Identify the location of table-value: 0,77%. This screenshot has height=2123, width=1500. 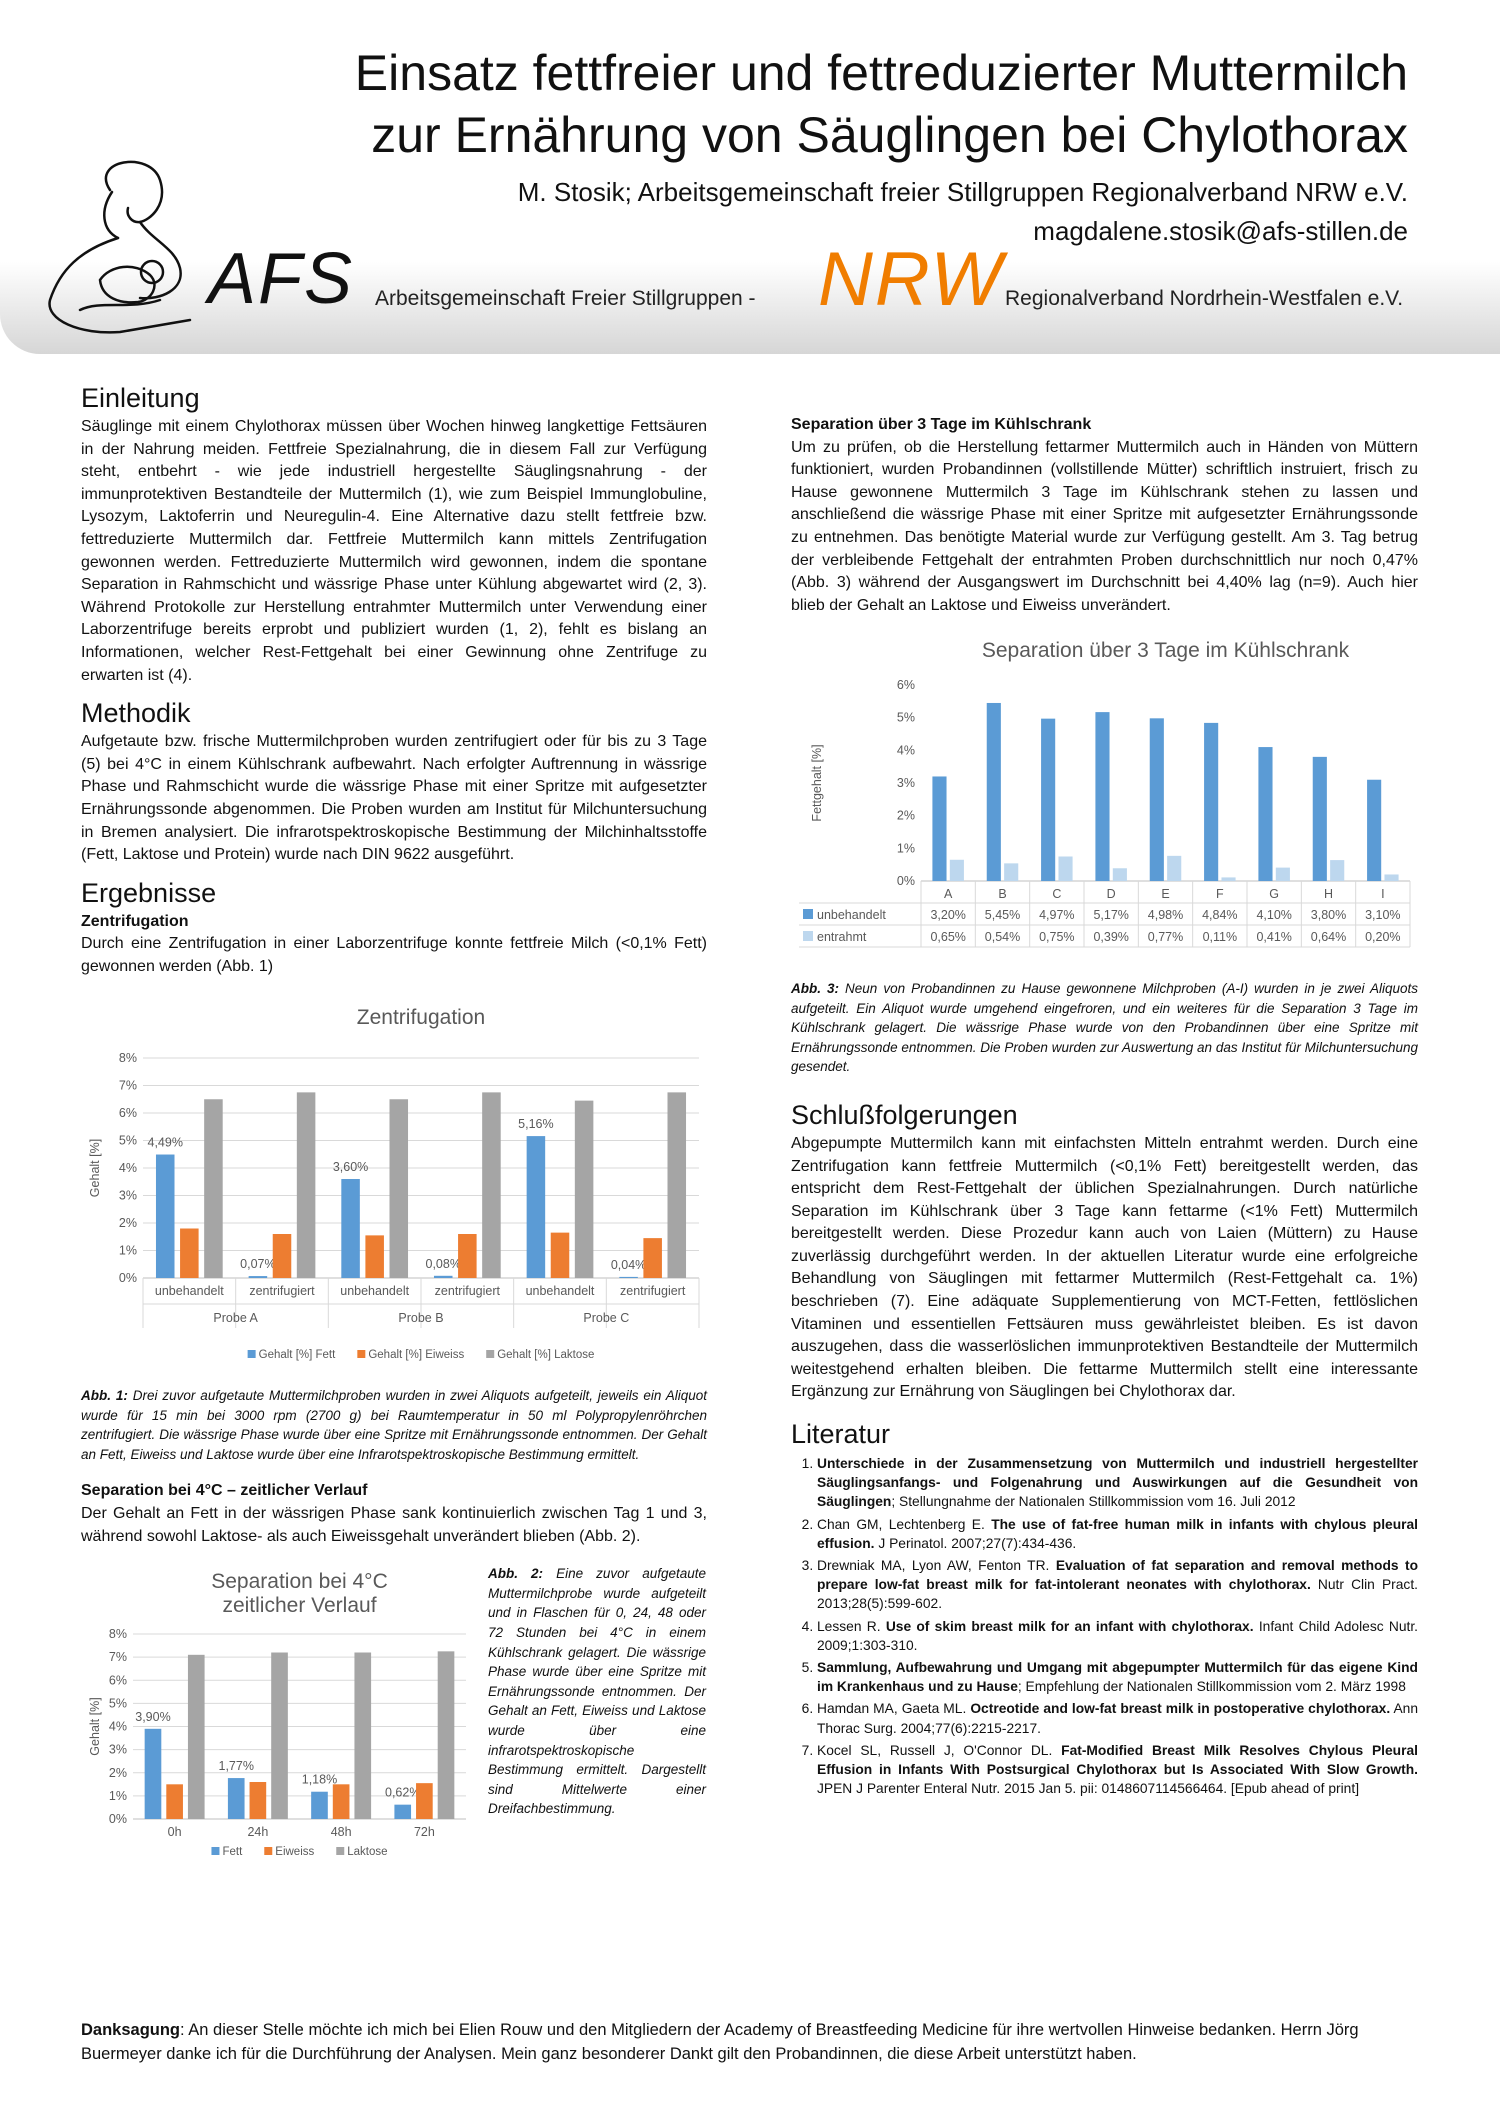
(1165, 937).